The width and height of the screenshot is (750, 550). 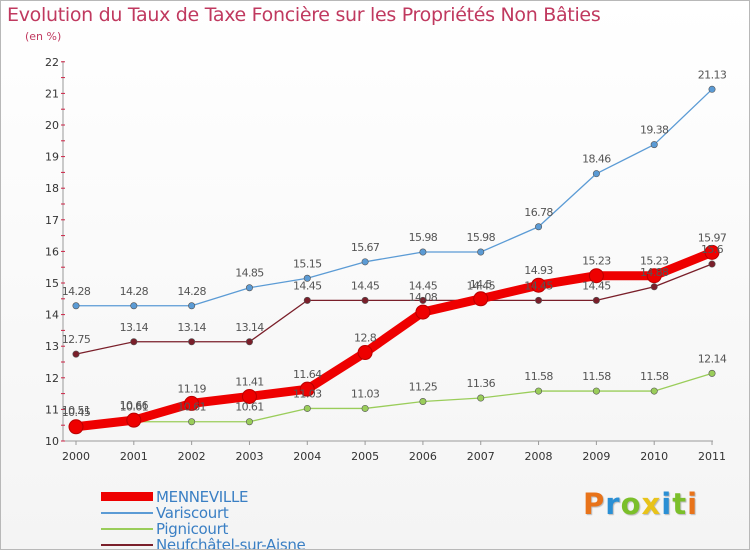 What do you see at coordinates (249, 381) in the screenshot?
I see `data-label: 11.41` at bounding box center [249, 381].